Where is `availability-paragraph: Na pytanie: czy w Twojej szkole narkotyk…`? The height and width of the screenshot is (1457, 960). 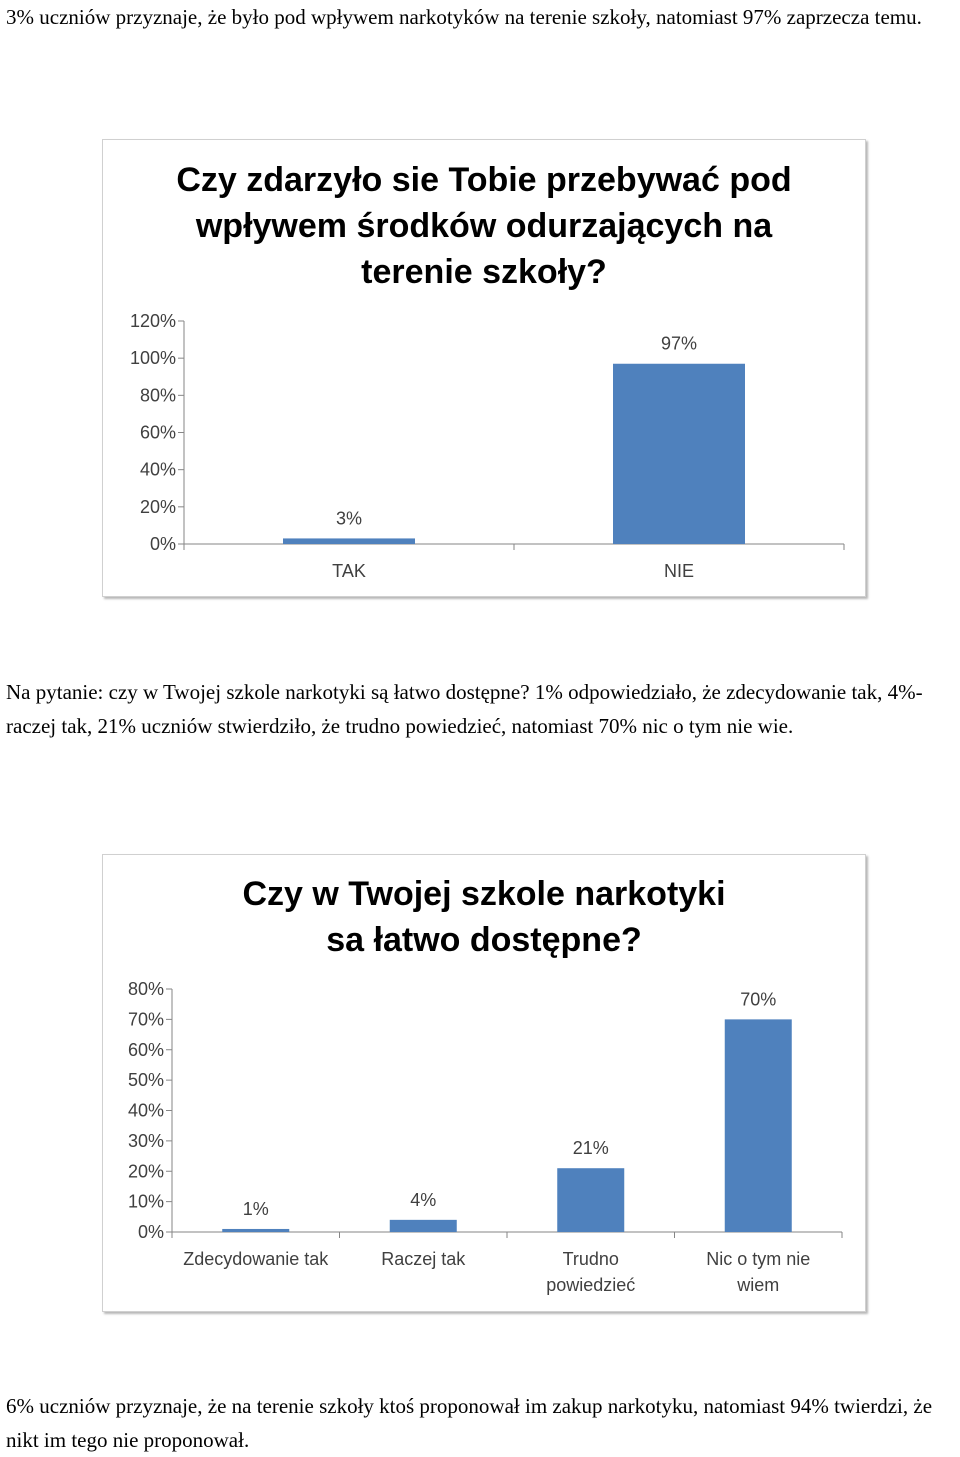
availability-paragraph: Na pytanie: czy w Twojej szkole narkotyk… is located at coordinates (464, 709).